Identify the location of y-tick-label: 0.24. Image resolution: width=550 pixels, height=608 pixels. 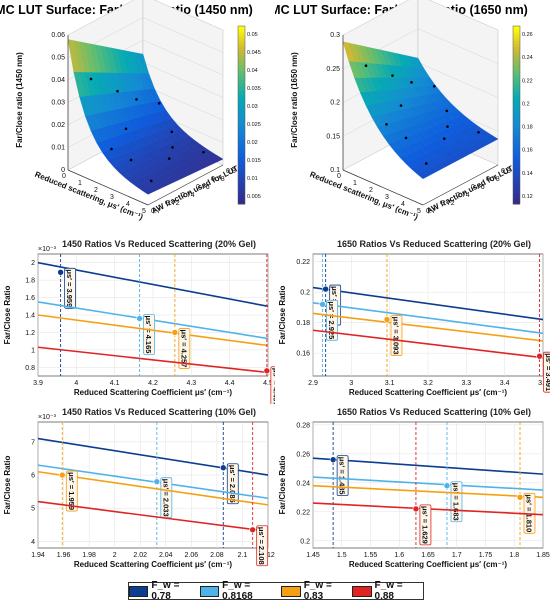
(303, 483).